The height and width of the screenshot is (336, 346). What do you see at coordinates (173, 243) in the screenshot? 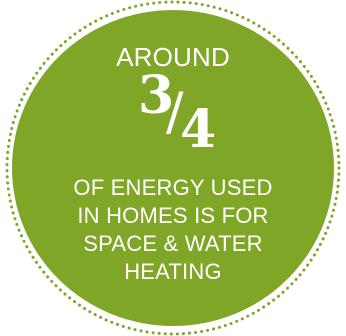
I see `statement-line-3: SPACE & WATER` at bounding box center [173, 243].